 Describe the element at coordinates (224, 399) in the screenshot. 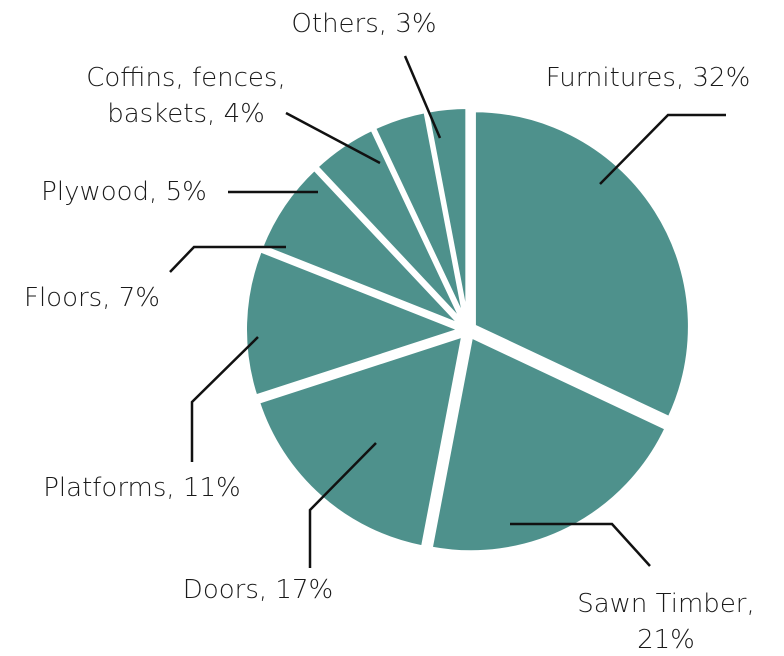

I see `leader-line-platforms` at that location.